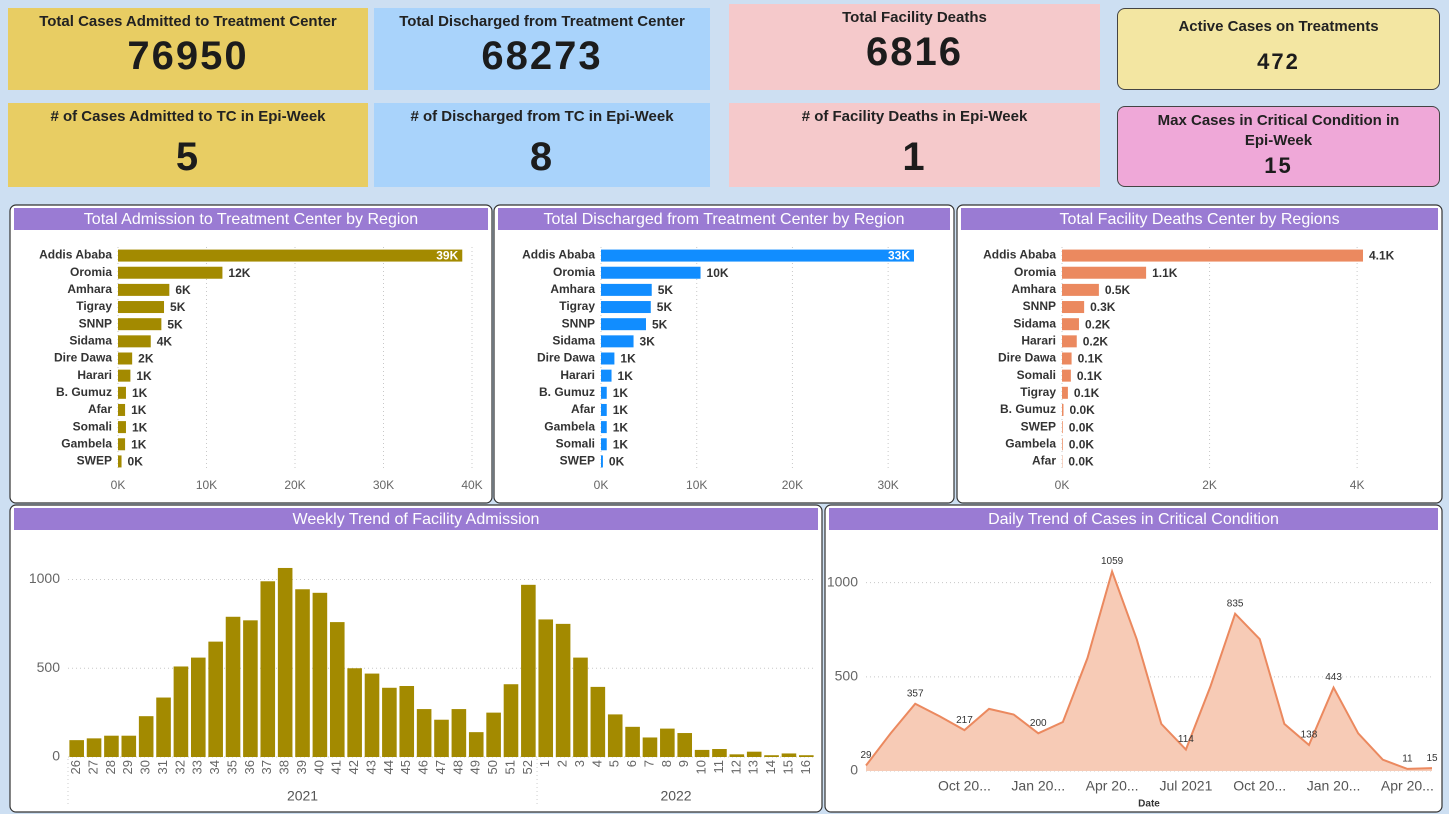 The image size is (1449, 814). I want to click on x-tick-label: 38, so click(284, 767).